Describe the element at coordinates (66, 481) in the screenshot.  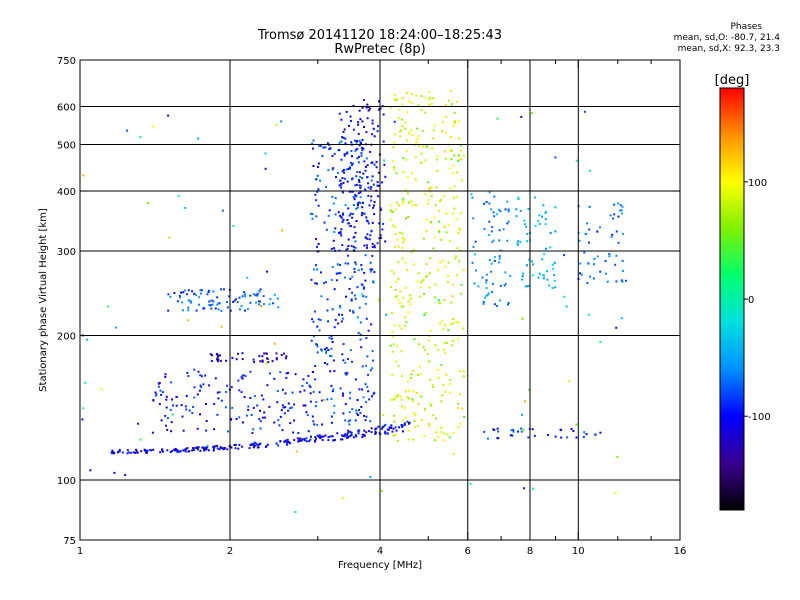
I see `y-tick-label: 100` at that location.